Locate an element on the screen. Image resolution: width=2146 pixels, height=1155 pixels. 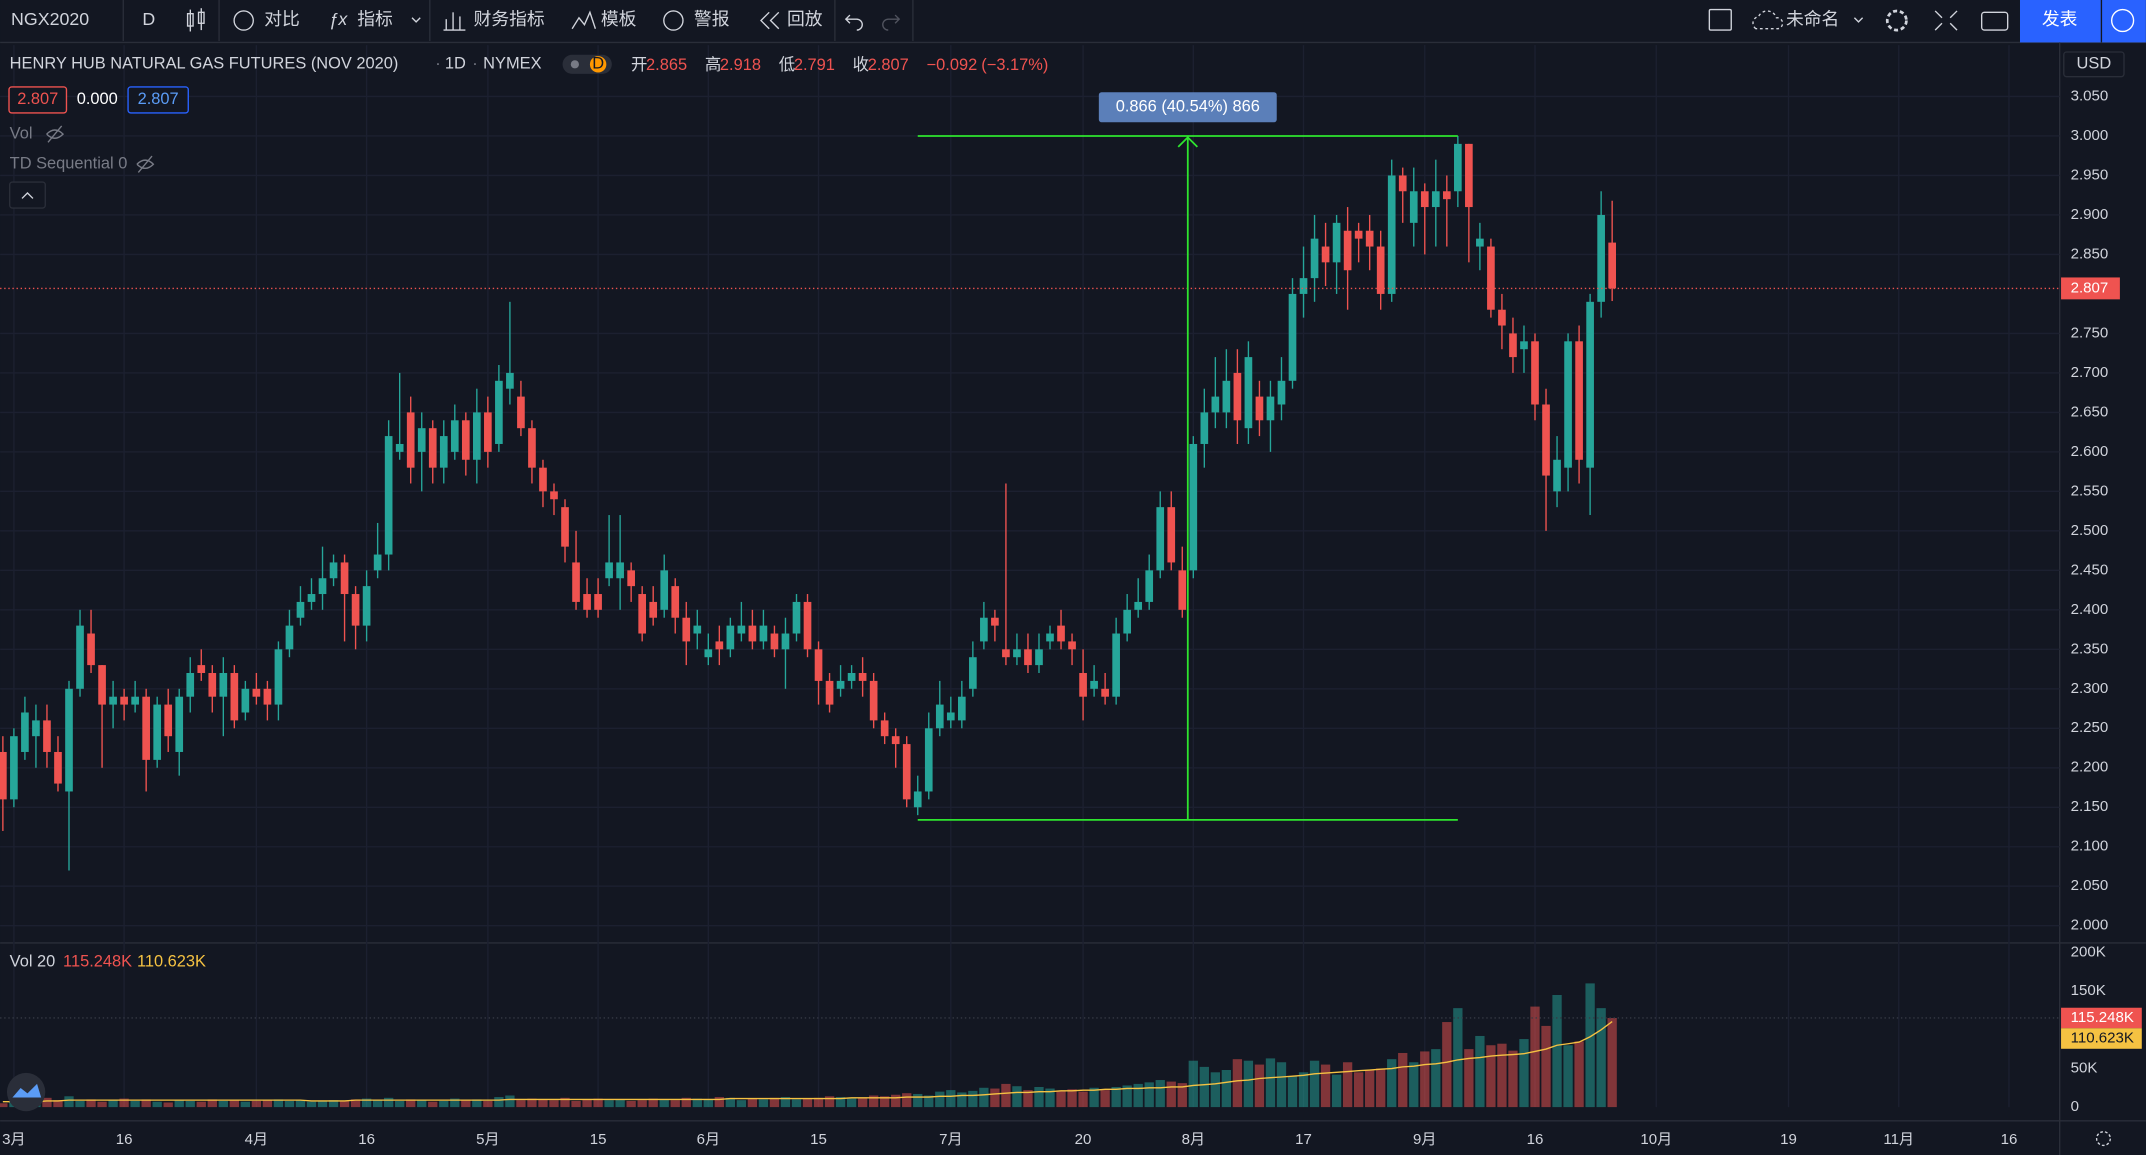
chart-type-icon is located at coordinates (195, 20).